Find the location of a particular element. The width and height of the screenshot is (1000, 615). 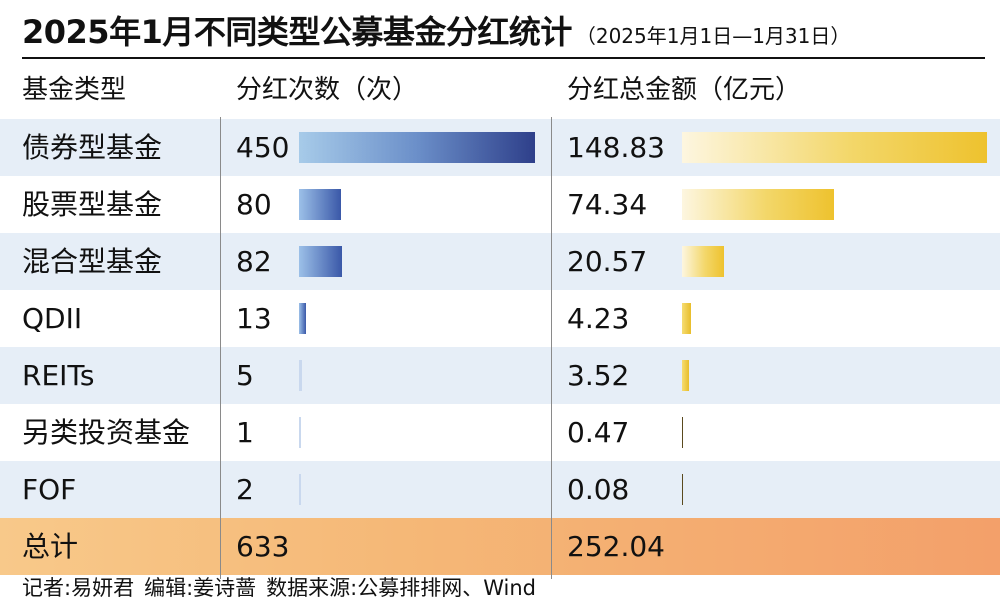

total-row: 总计 633 252.04 is located at coordinates (500, 546).